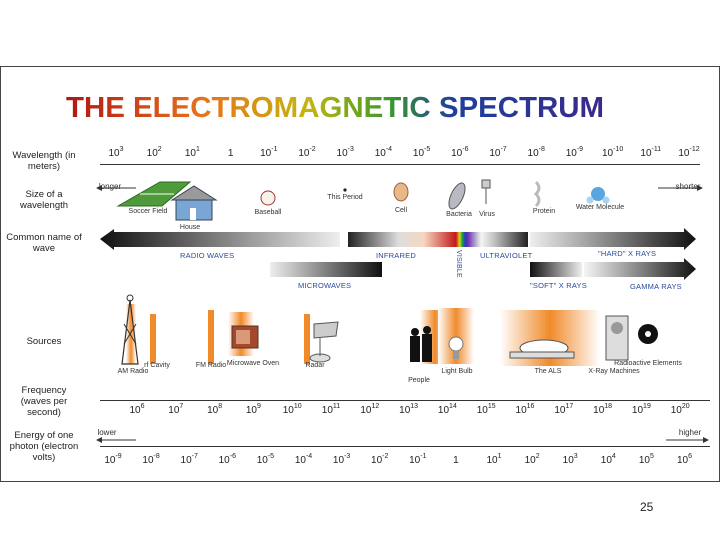  I want to click on wavelength-tick-3: 1, so click(230, 153).